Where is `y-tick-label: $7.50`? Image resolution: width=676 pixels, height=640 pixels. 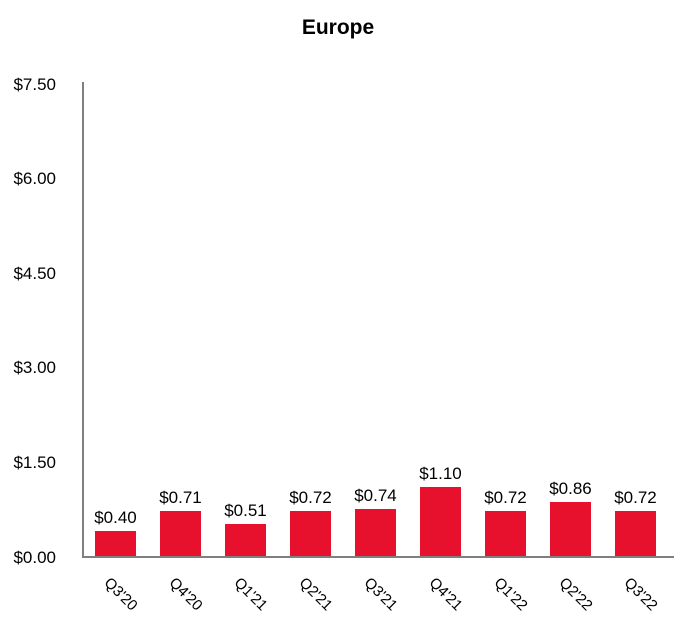 y-tick-label: $7.50 is located at coordinates (34, 84).